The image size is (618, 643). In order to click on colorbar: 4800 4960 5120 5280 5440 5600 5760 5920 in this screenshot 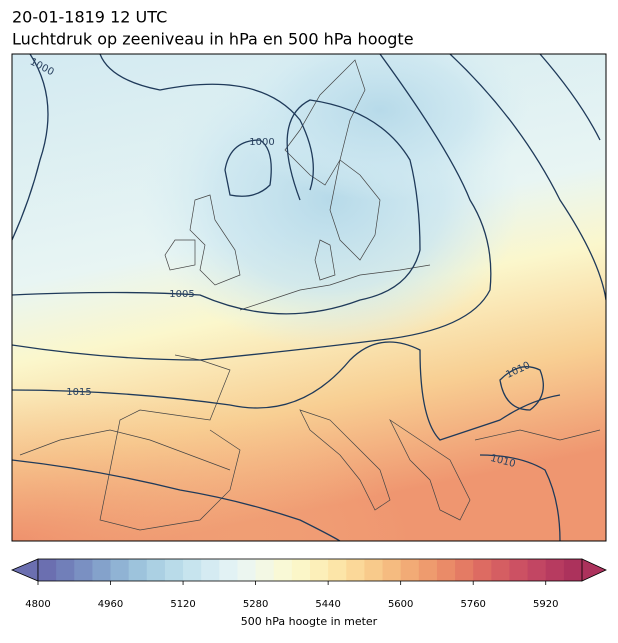, I will do `click(308, 584)`.